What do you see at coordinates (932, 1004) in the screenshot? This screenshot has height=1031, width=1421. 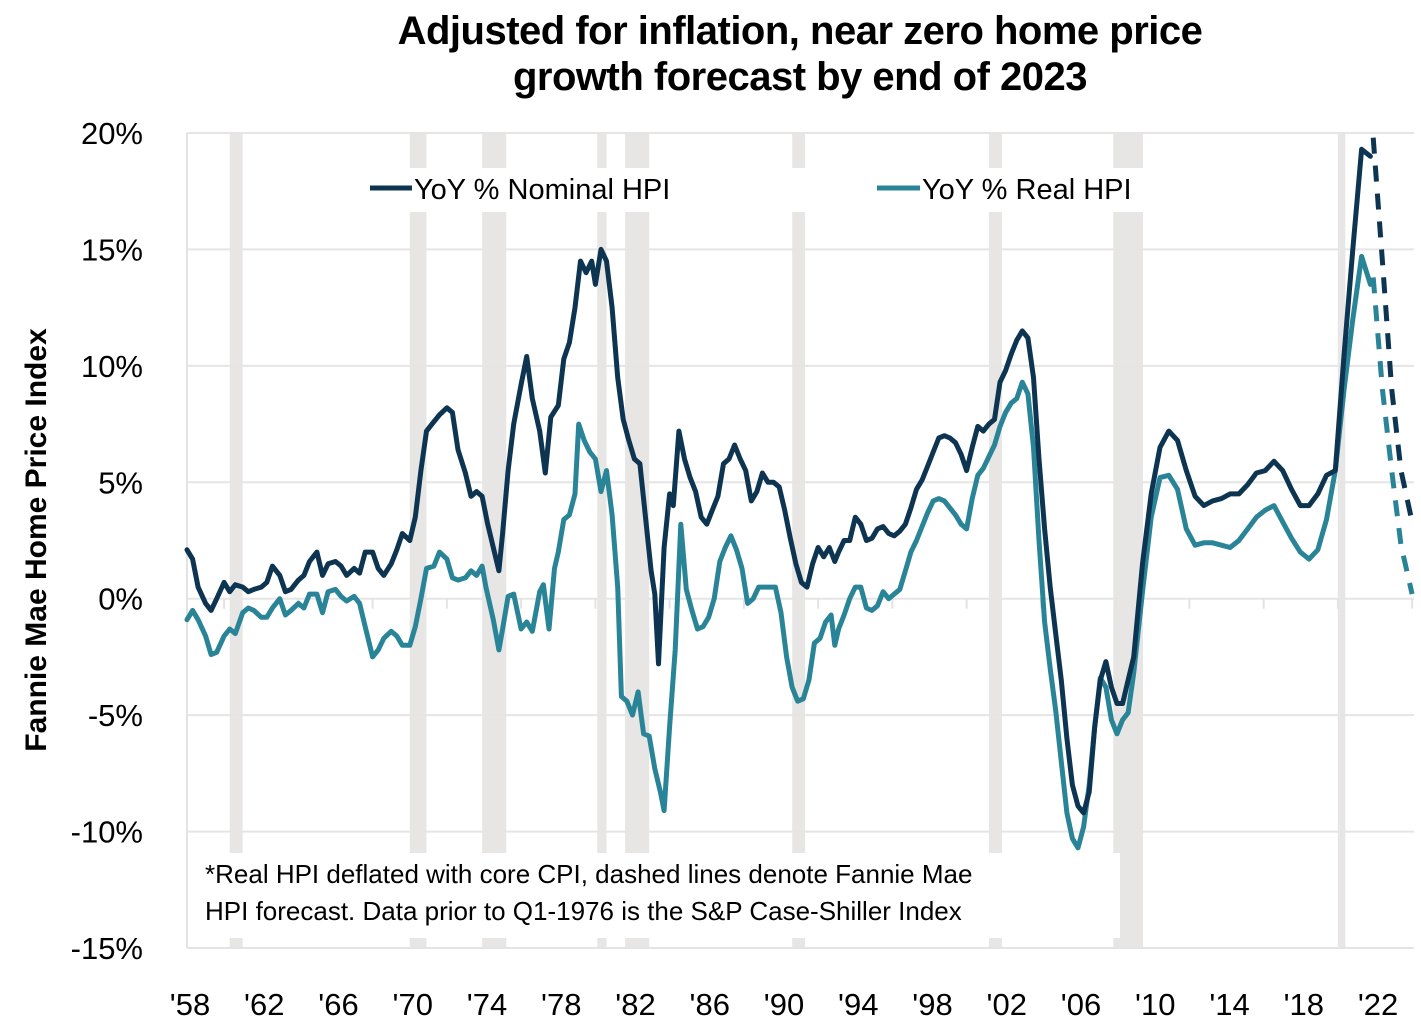 I see `x-tick-label: '98` at bounding box center [932, 1004].